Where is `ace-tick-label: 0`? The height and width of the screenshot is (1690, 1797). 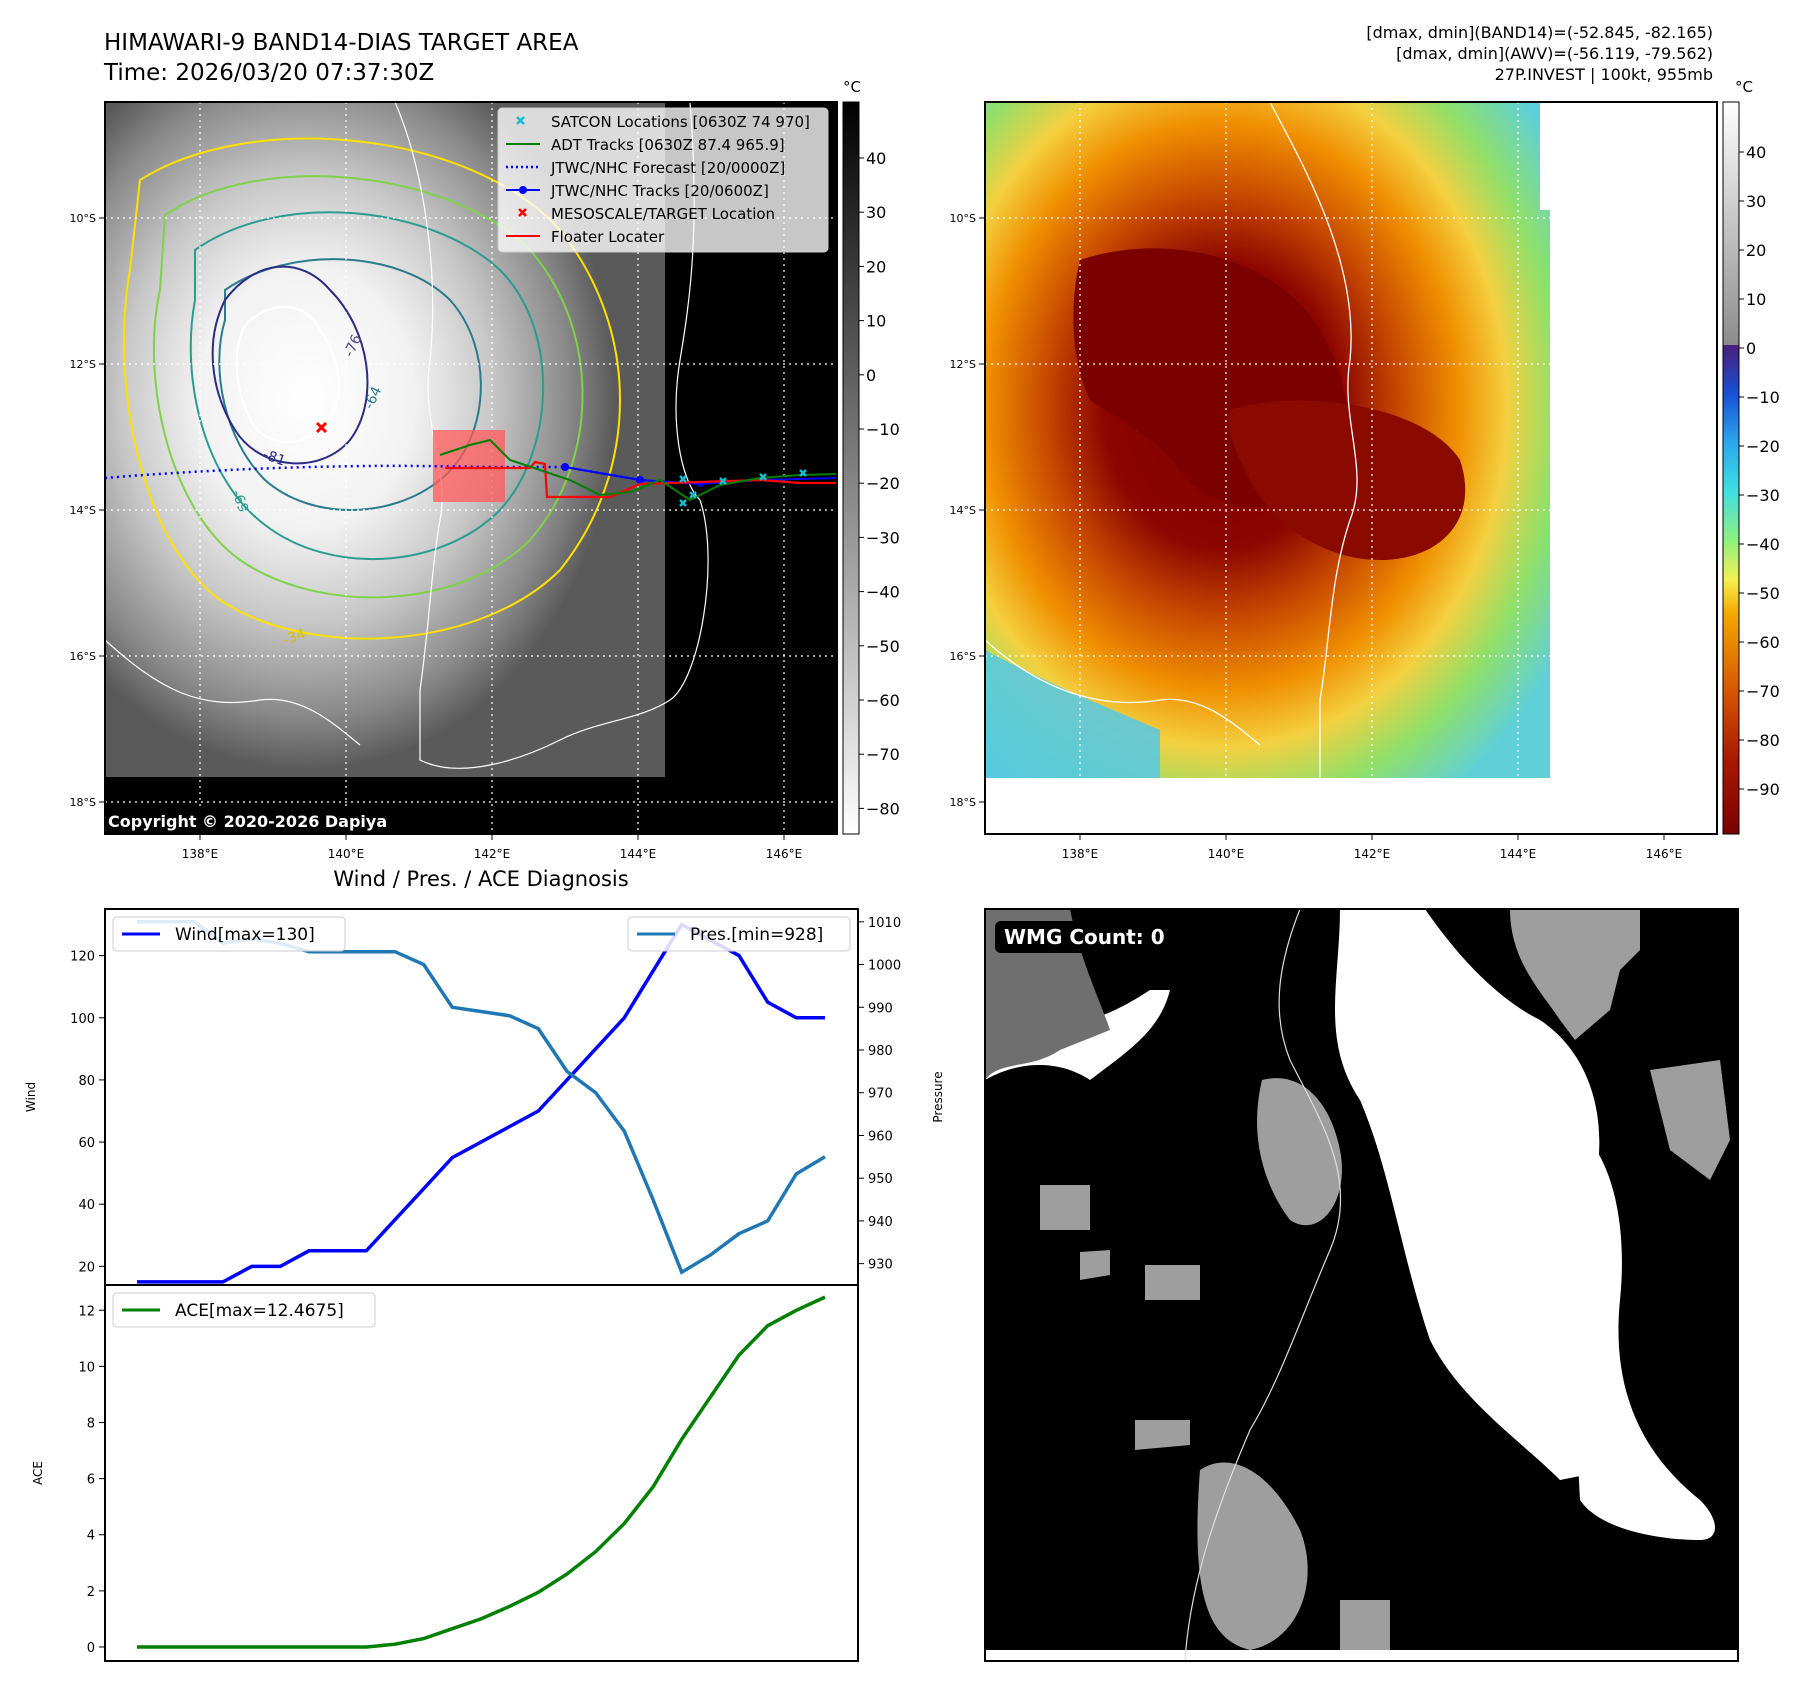 ace-tick-label: 0 is located at coordinates (91, 1648).